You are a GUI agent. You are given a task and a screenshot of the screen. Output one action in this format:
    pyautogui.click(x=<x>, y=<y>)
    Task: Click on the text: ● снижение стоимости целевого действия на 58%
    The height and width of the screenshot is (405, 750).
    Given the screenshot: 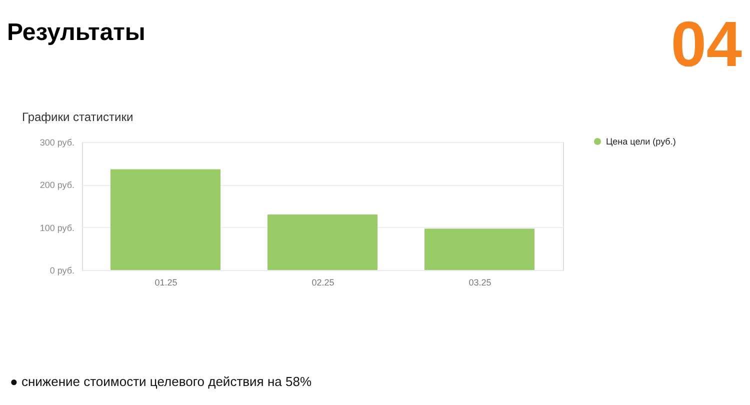 What is the action you would take?
    pyautogui.click(x=161, y=381)
    